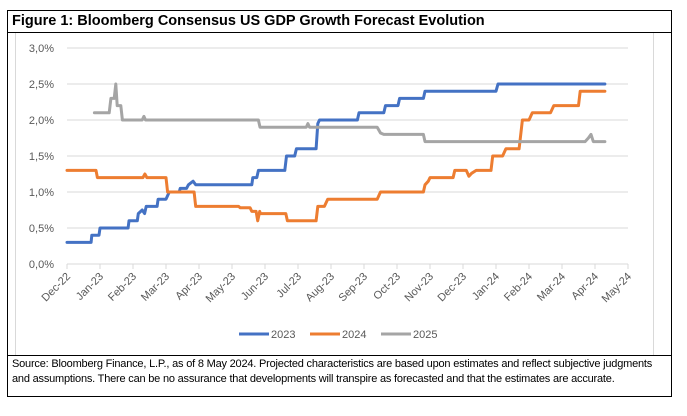 This screenshot has width=687, height=416. I want to click on series-line-2025, so click(349, 113).